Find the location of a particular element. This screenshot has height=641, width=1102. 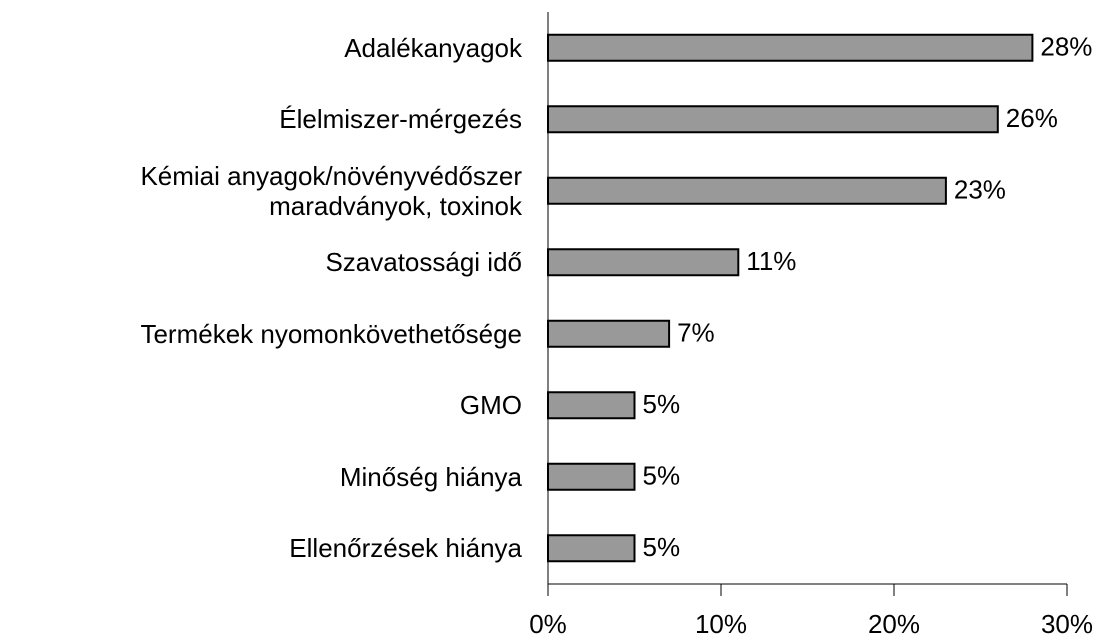

category-label: Ellenőrzések hiánya is located at coordinates (405, 548).